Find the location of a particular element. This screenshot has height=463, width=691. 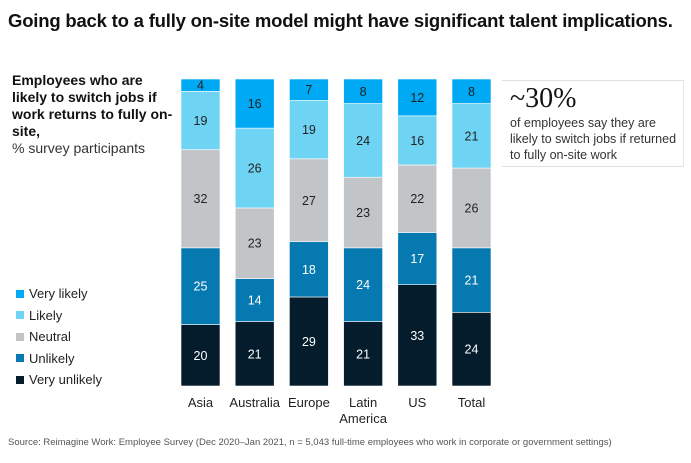

data-label: 27 is located at coordinates (309, 201).